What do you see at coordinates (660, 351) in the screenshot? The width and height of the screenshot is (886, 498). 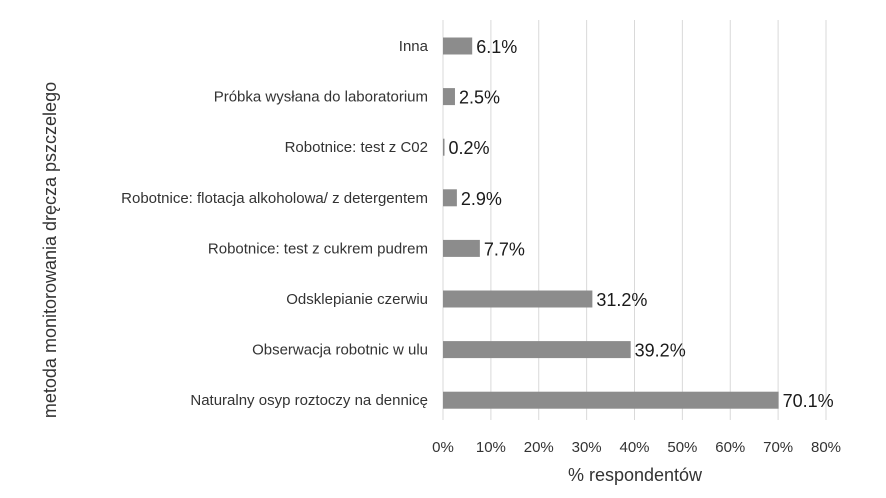 I see `data-label: 39.2%` at bounding box center [660, 351].